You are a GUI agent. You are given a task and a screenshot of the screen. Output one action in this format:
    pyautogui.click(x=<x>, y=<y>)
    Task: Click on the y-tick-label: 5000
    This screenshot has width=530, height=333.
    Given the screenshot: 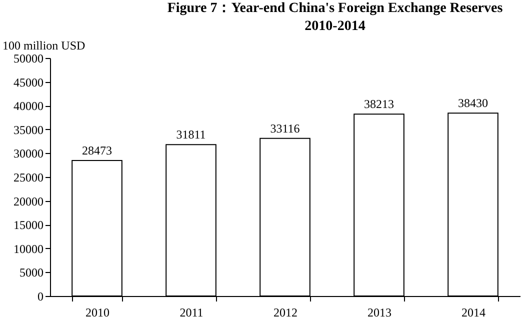 What is the action you would take?
    pyautogui.click(x=32, y=273)
    